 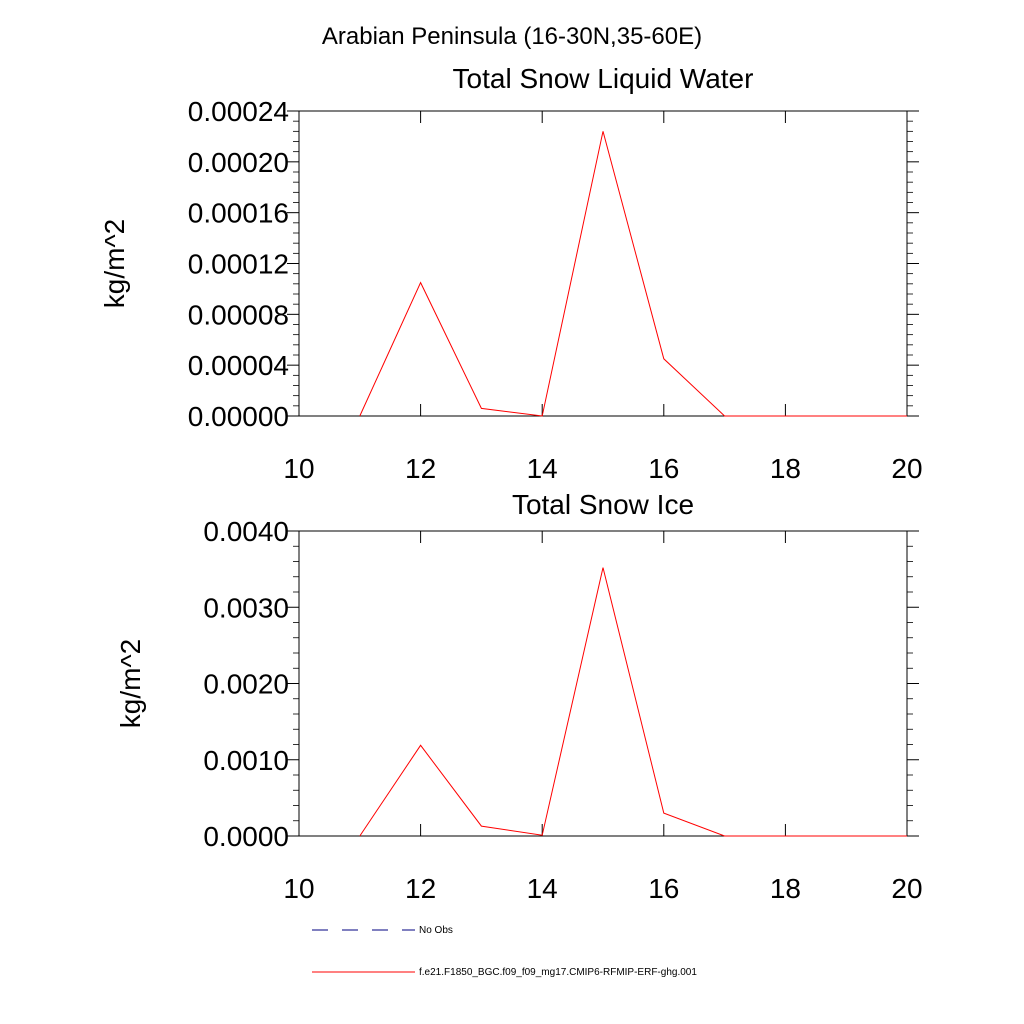 What do you see at coordinates (238, 416) in the screenshot?
I see `y-tick-label: 0.00000` at bounding box center [238, 416].